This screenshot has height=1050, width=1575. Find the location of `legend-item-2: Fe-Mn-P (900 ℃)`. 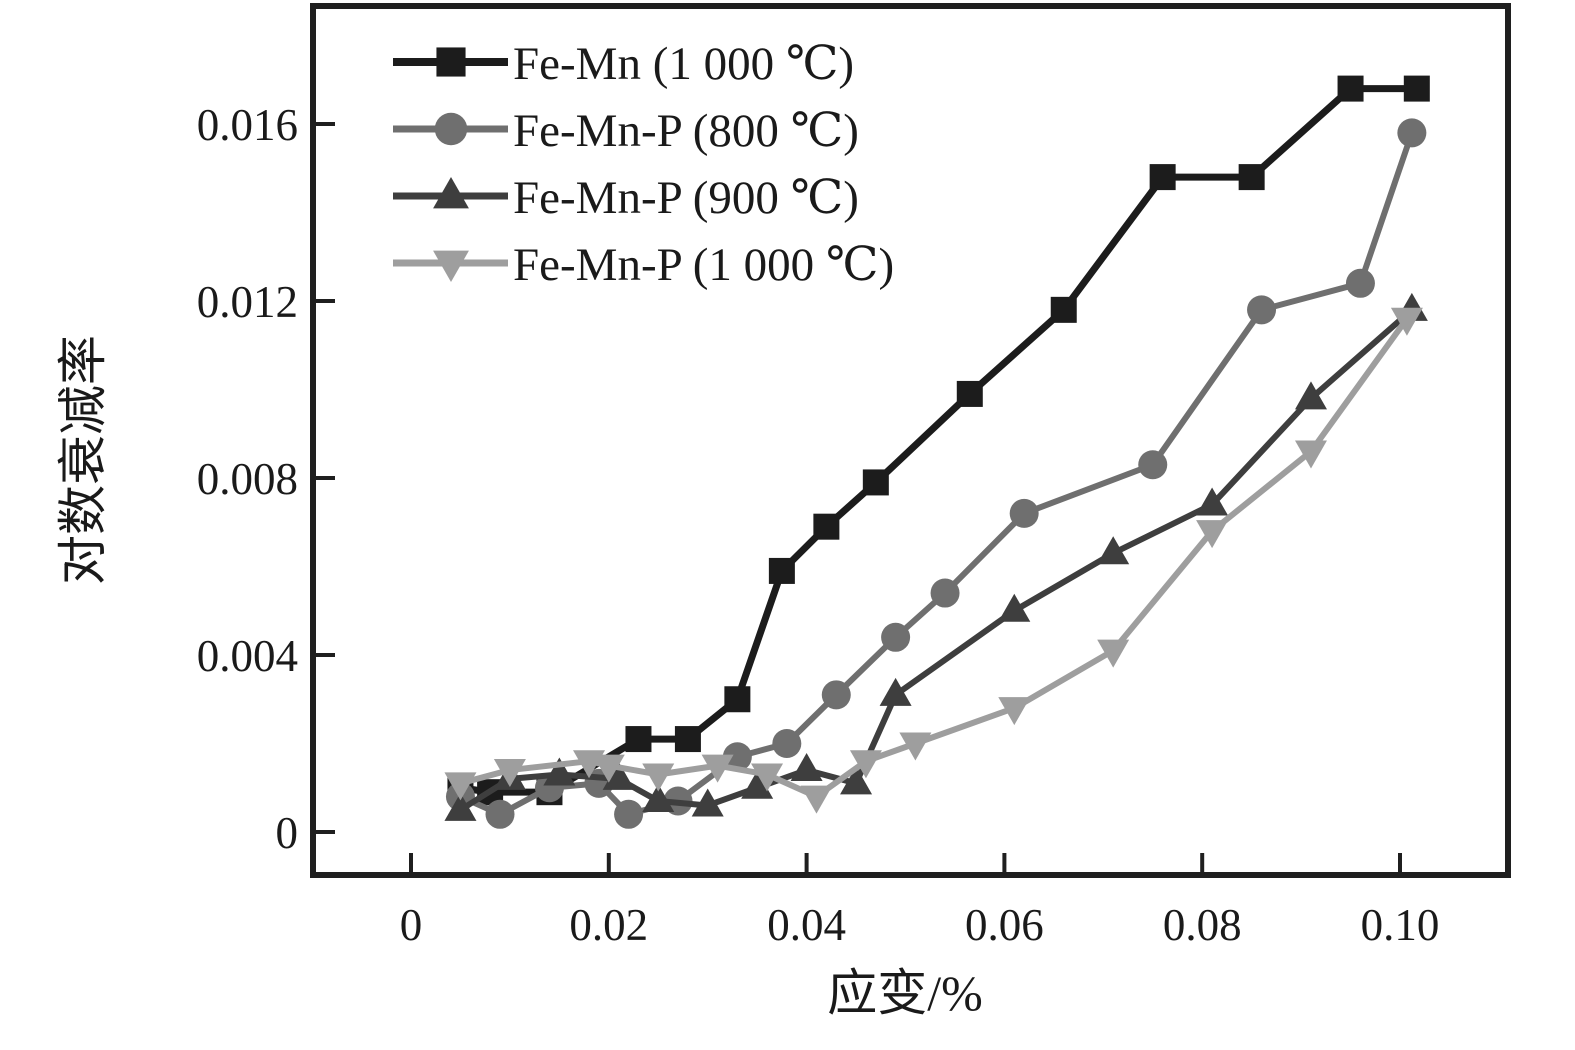

legend-item-2: Fe-Mn-P (900 ℃) is located at coordinates (626, 198).